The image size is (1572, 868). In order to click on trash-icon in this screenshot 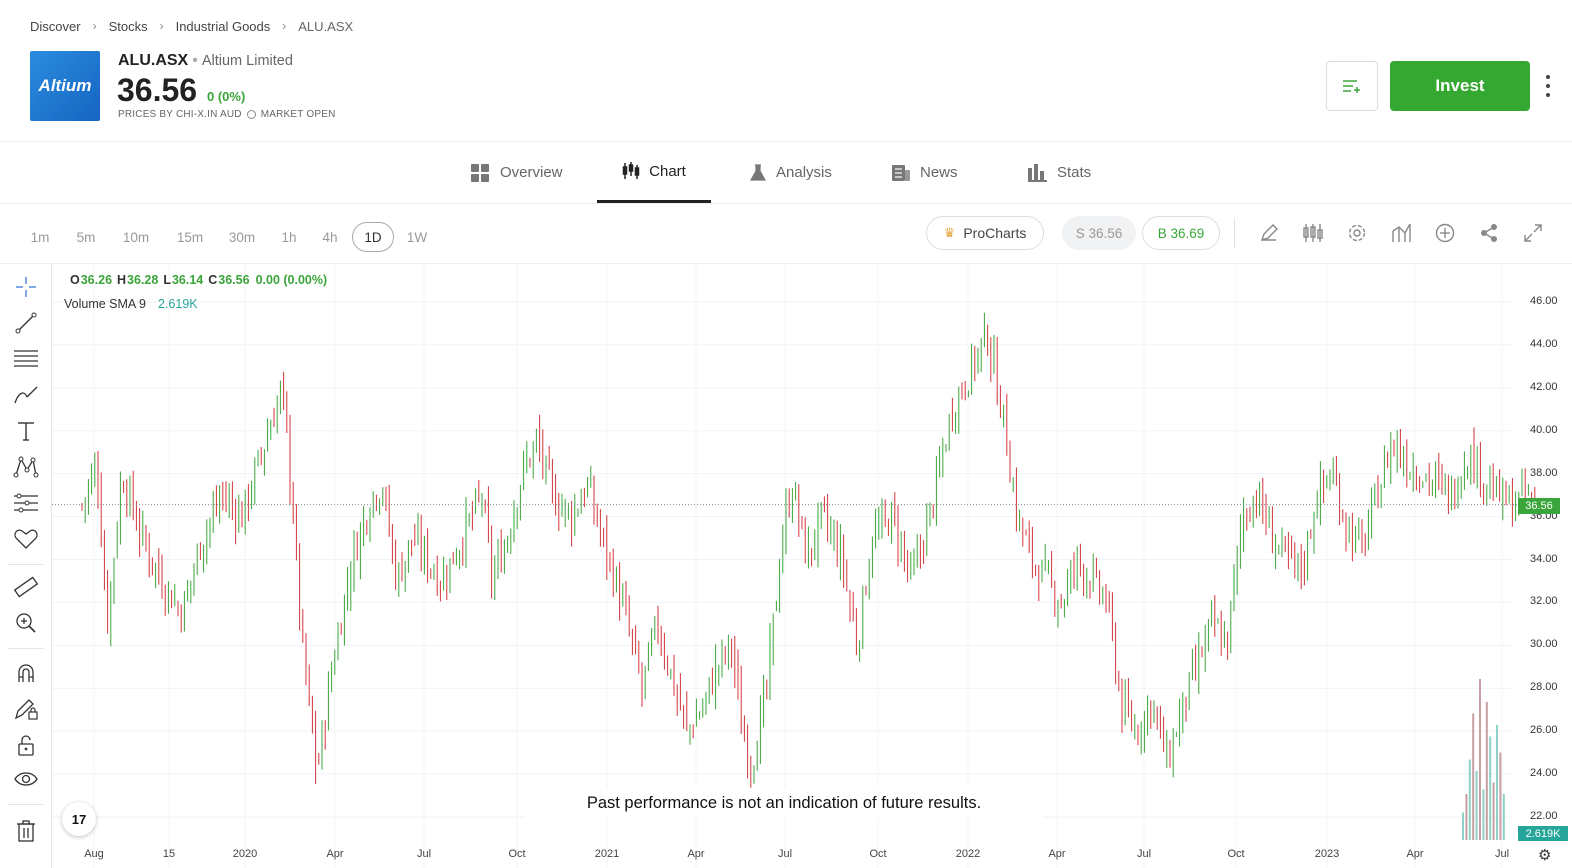, I will do `click(26, 831)`.